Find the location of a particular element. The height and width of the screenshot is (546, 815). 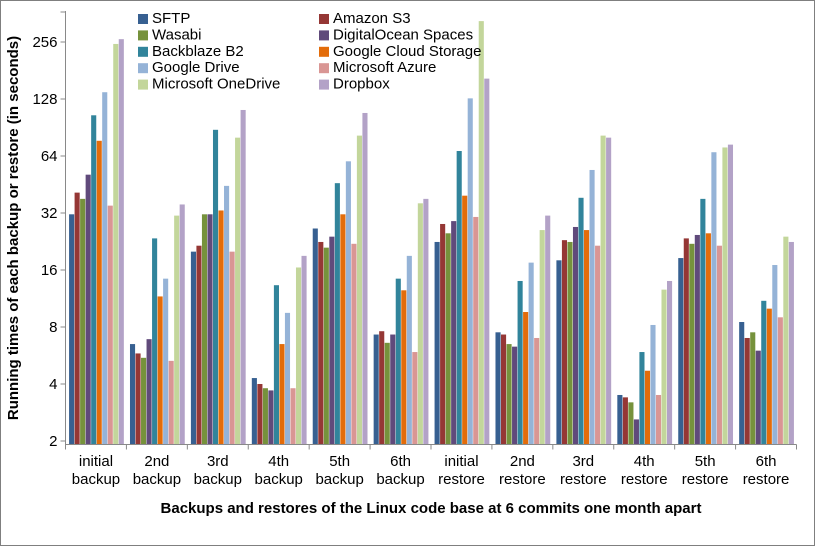

legend-item-digitalocean-spaces: DigitalOcean Spaces is located at coordinates (396, 34).